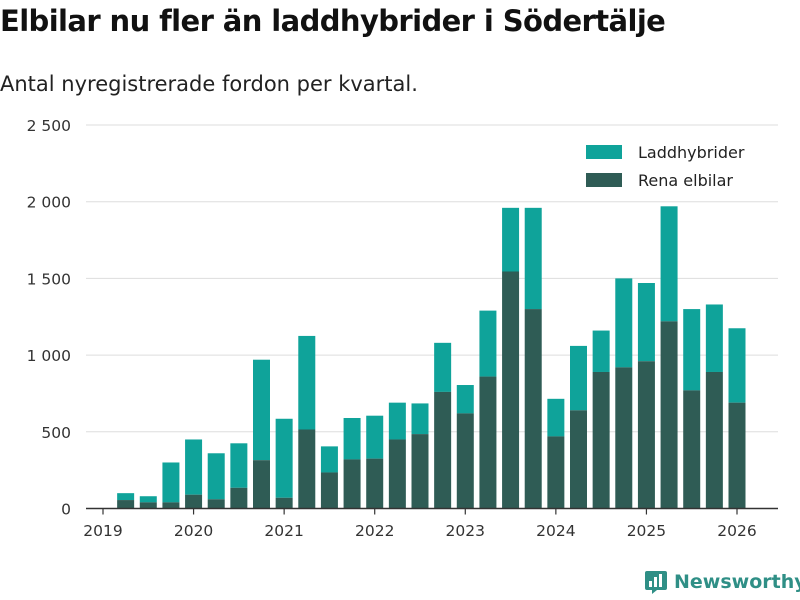  Describe the element at coordinates (691, 152) in the screenshot. I see `legend-label: Laddhybrider` at that location.